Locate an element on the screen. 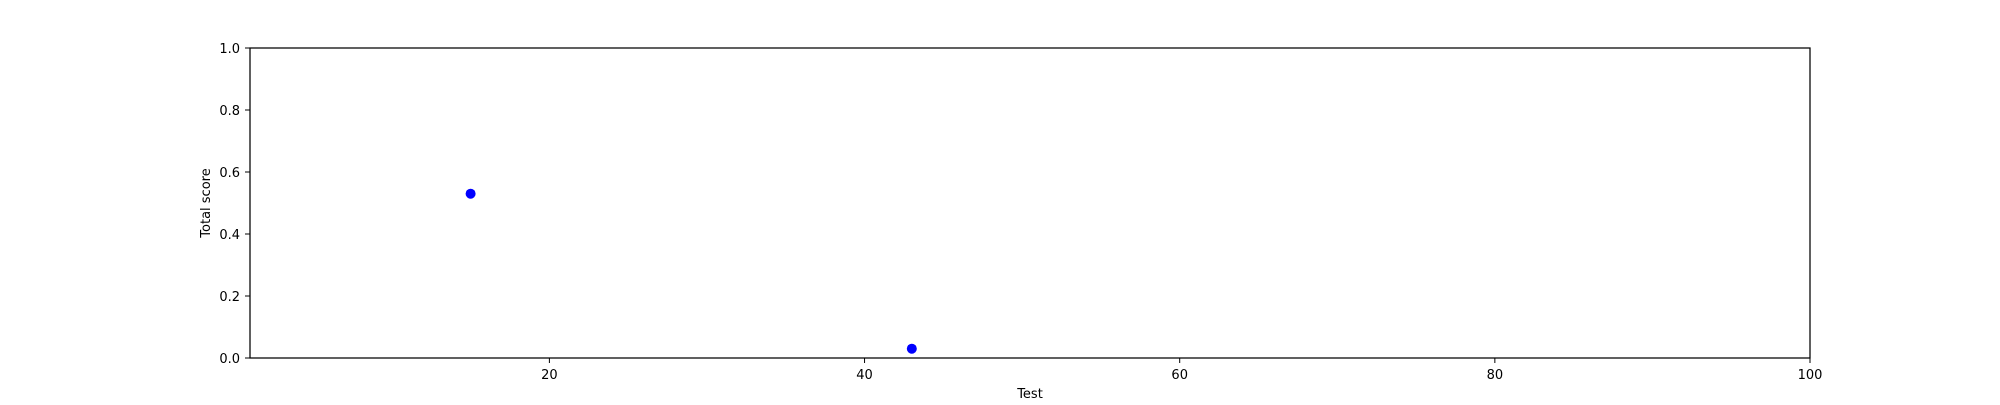 This screenshot has height=405, width=2000. y-tick-label: 0.6 is located at coordinates (229, 173).